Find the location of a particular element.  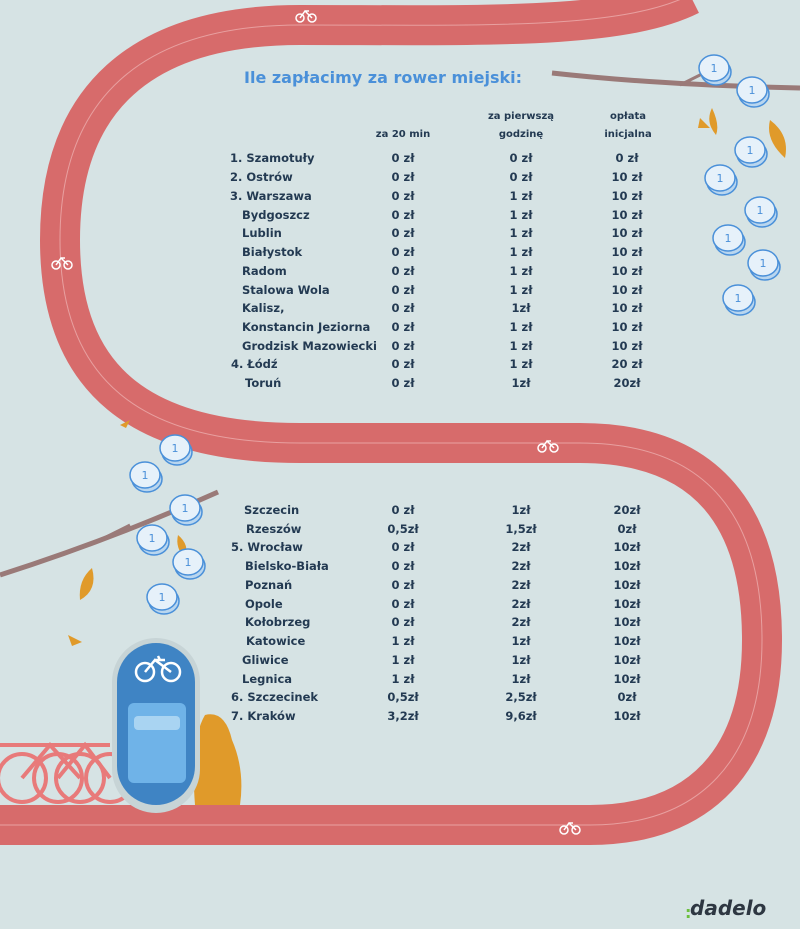

table-row: Bydgoszcz 0 zł 1 zł 10 zł is located at coordinates (400, 217).